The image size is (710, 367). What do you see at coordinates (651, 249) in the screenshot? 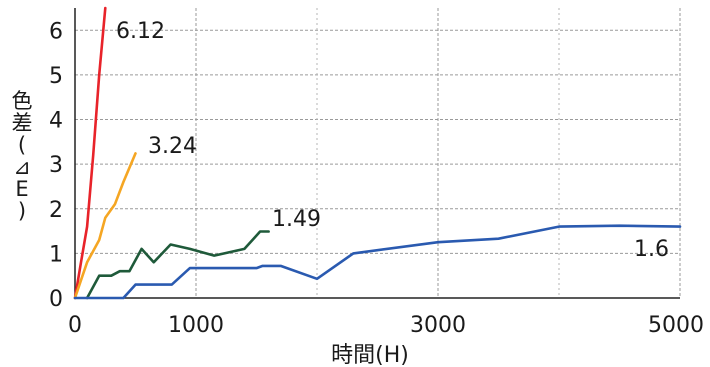
I see `data-label: 1.6` at bounding box center [651, 249].